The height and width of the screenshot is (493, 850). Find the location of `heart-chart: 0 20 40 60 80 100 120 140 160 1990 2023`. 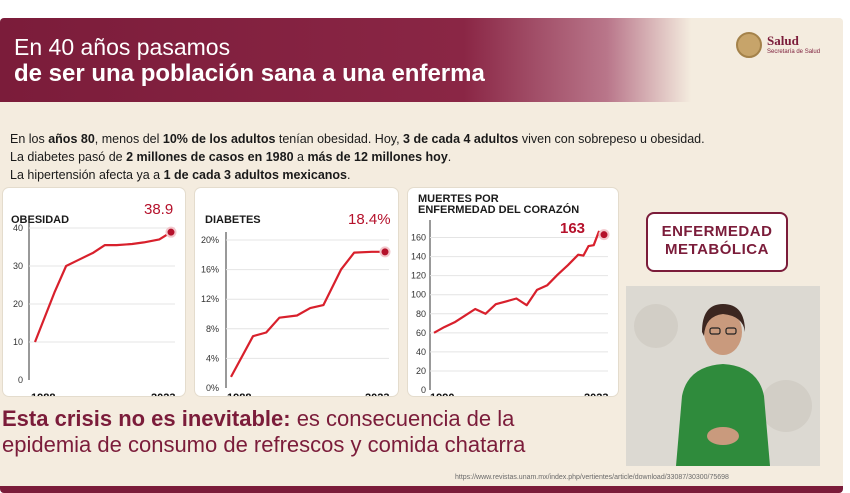

heart-chart: 0 20 40 60 80 100 120 140 160 1990 2023 is located at coordinates (510, 308).